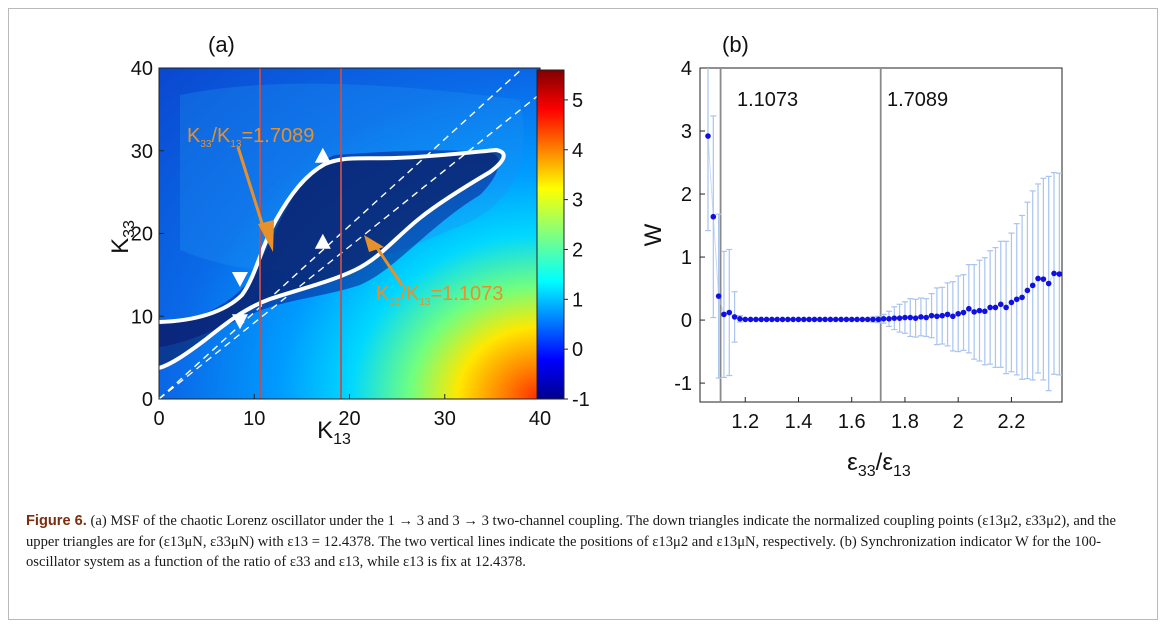  What do you see at coordinates (878, 415) in the screenshot?
I see `panel-b-x-ticks: 1.2 1.4 1.6 1.8 2 2.2` at bounding box center [878, 415].